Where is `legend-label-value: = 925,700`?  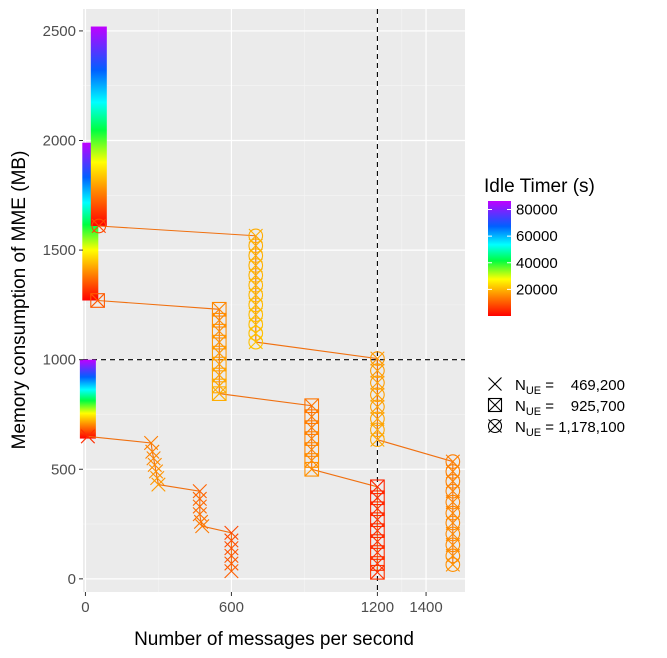
legend-label-value: = 925,700 is located at coordinates (583, 406).